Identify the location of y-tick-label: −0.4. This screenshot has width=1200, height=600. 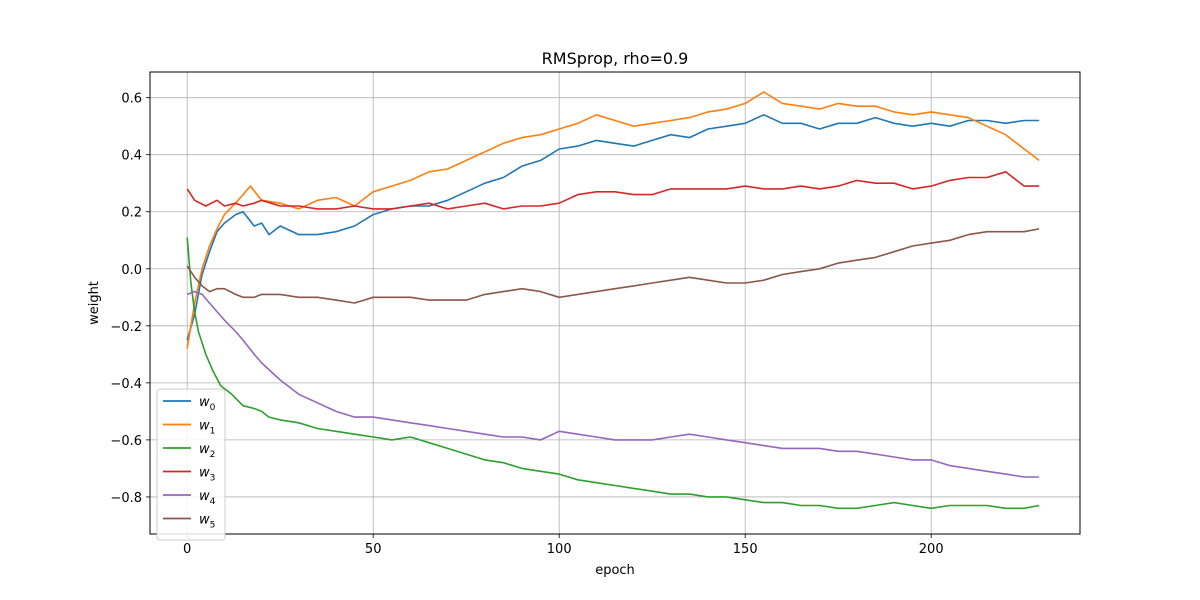
(126, 384).